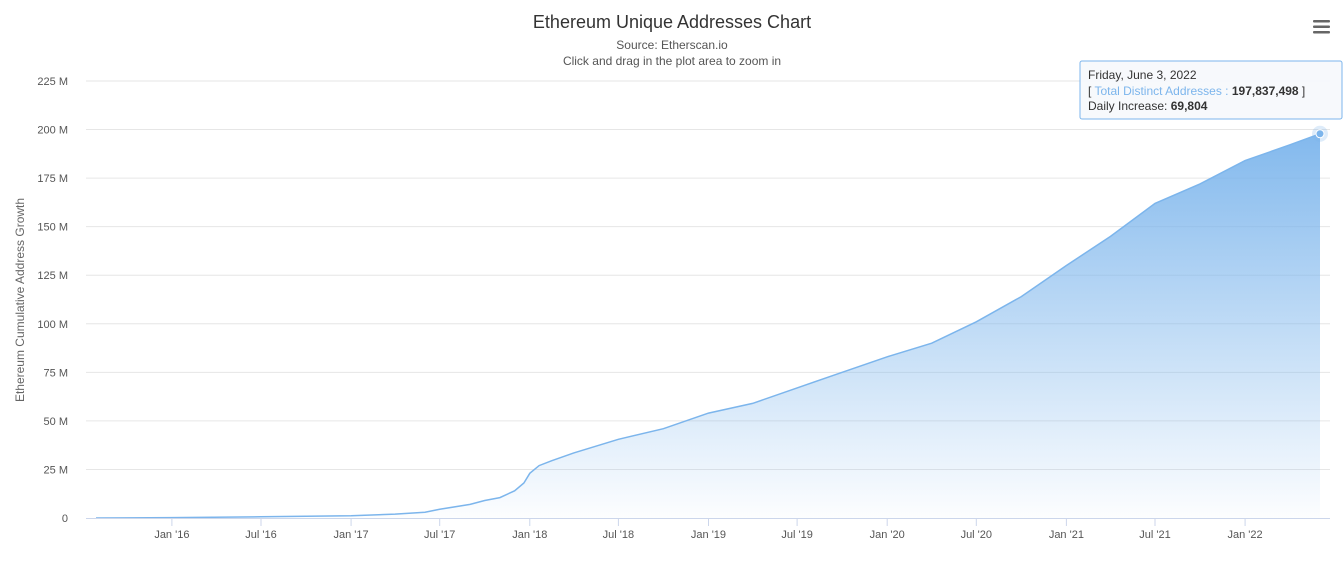 Image resolution: width=1343 pixels, height=565 pixels. I want to click on x-tick-label: Jan '16, so click(171, 535).